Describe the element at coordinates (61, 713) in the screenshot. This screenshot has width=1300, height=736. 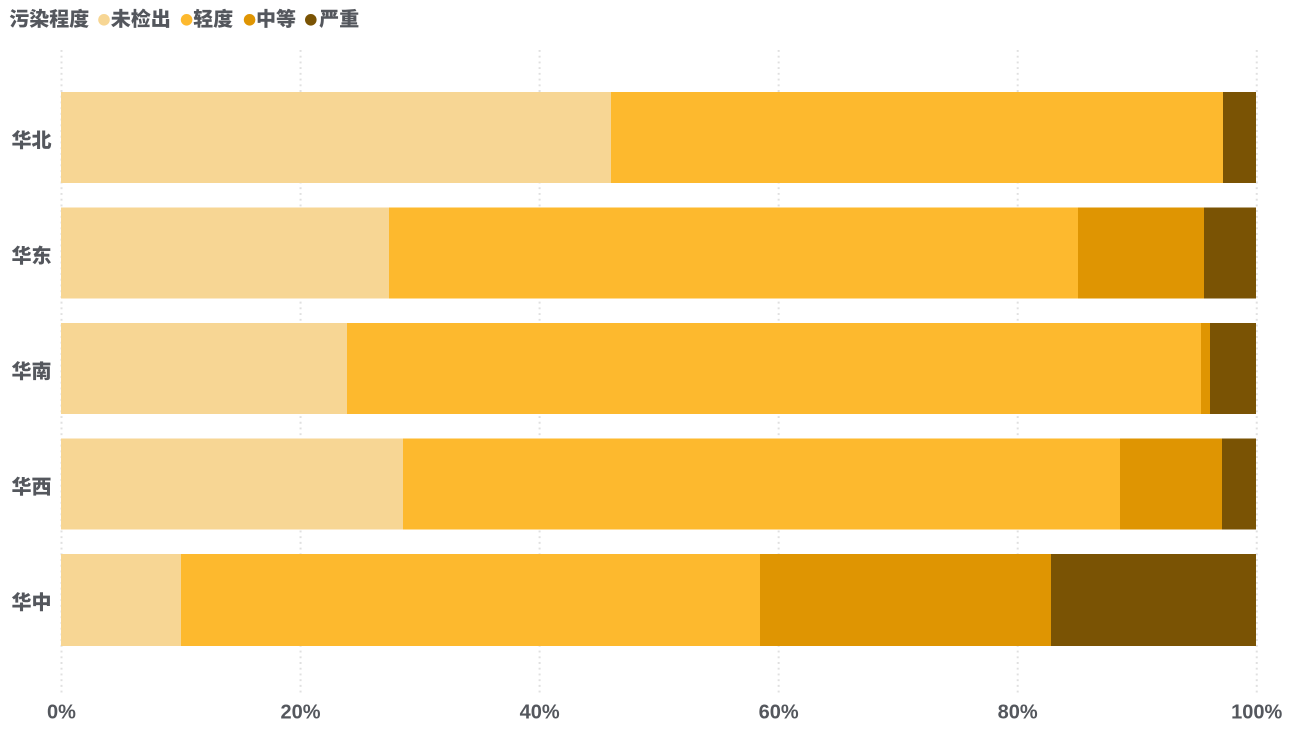
I see `svg-text: 0%` at that location.